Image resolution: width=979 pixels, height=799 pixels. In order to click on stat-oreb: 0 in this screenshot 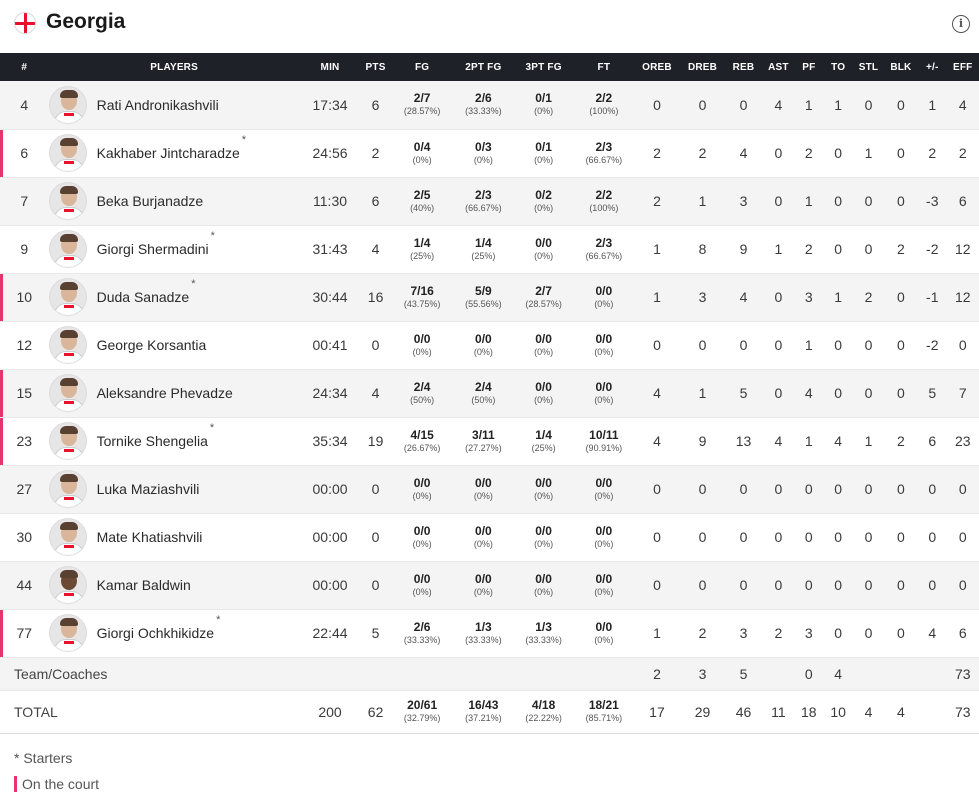, I will do `click(657, 585)`.